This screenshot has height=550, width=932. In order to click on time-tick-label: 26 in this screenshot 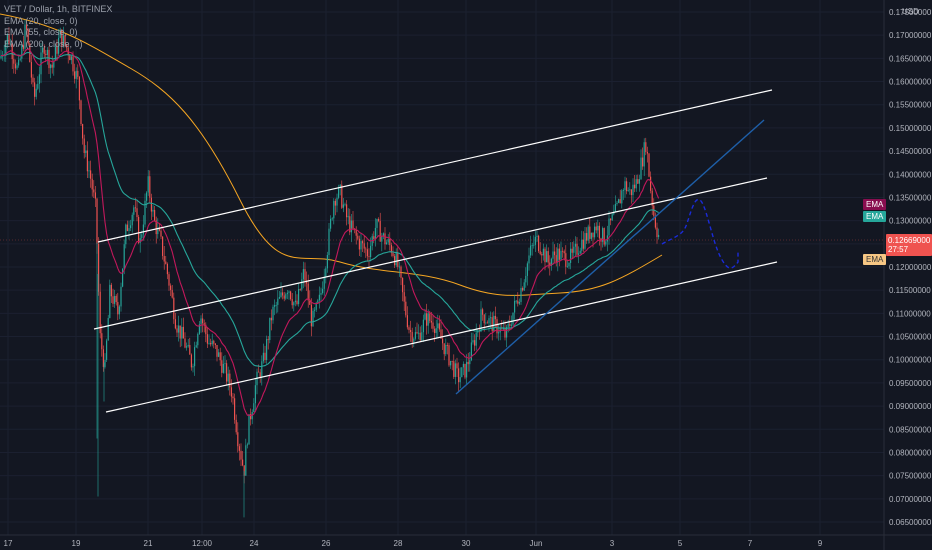, I will do `click(326, 543)`.